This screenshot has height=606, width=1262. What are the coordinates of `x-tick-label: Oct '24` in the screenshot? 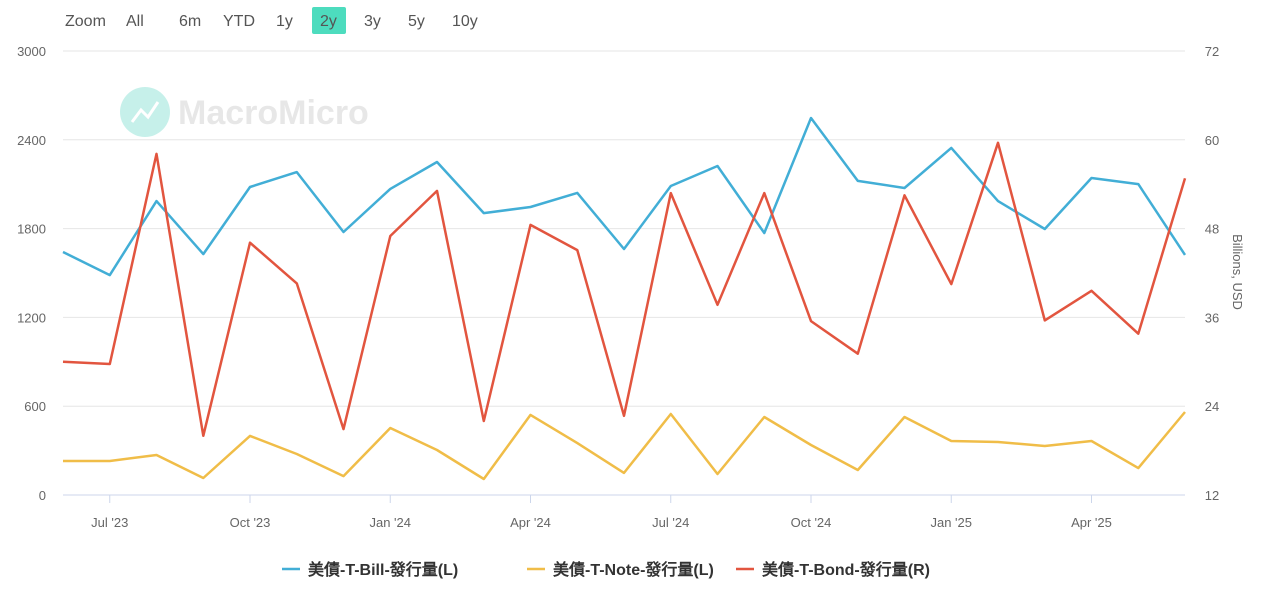 It's located at (811, 522).